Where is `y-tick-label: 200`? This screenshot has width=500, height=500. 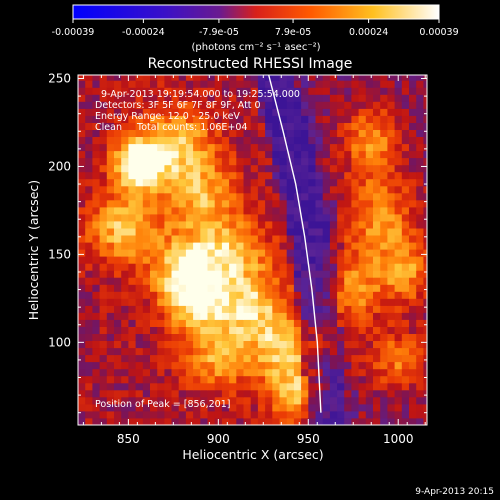 y-tick-label: 200 is located at coordinates (59, 166).